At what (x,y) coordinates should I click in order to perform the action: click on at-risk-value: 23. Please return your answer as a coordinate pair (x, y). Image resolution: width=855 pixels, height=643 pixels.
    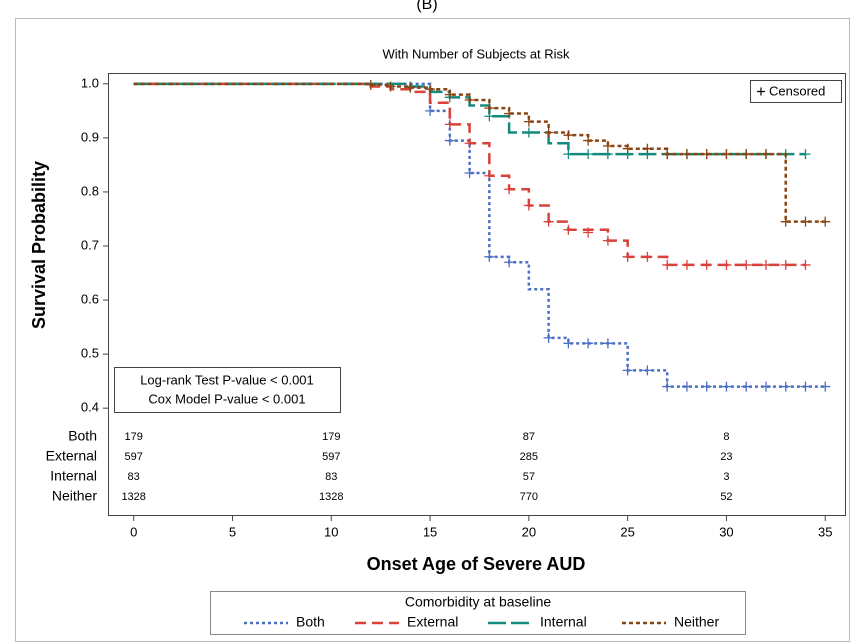
    Looking at the image, I should click on (726, 457).